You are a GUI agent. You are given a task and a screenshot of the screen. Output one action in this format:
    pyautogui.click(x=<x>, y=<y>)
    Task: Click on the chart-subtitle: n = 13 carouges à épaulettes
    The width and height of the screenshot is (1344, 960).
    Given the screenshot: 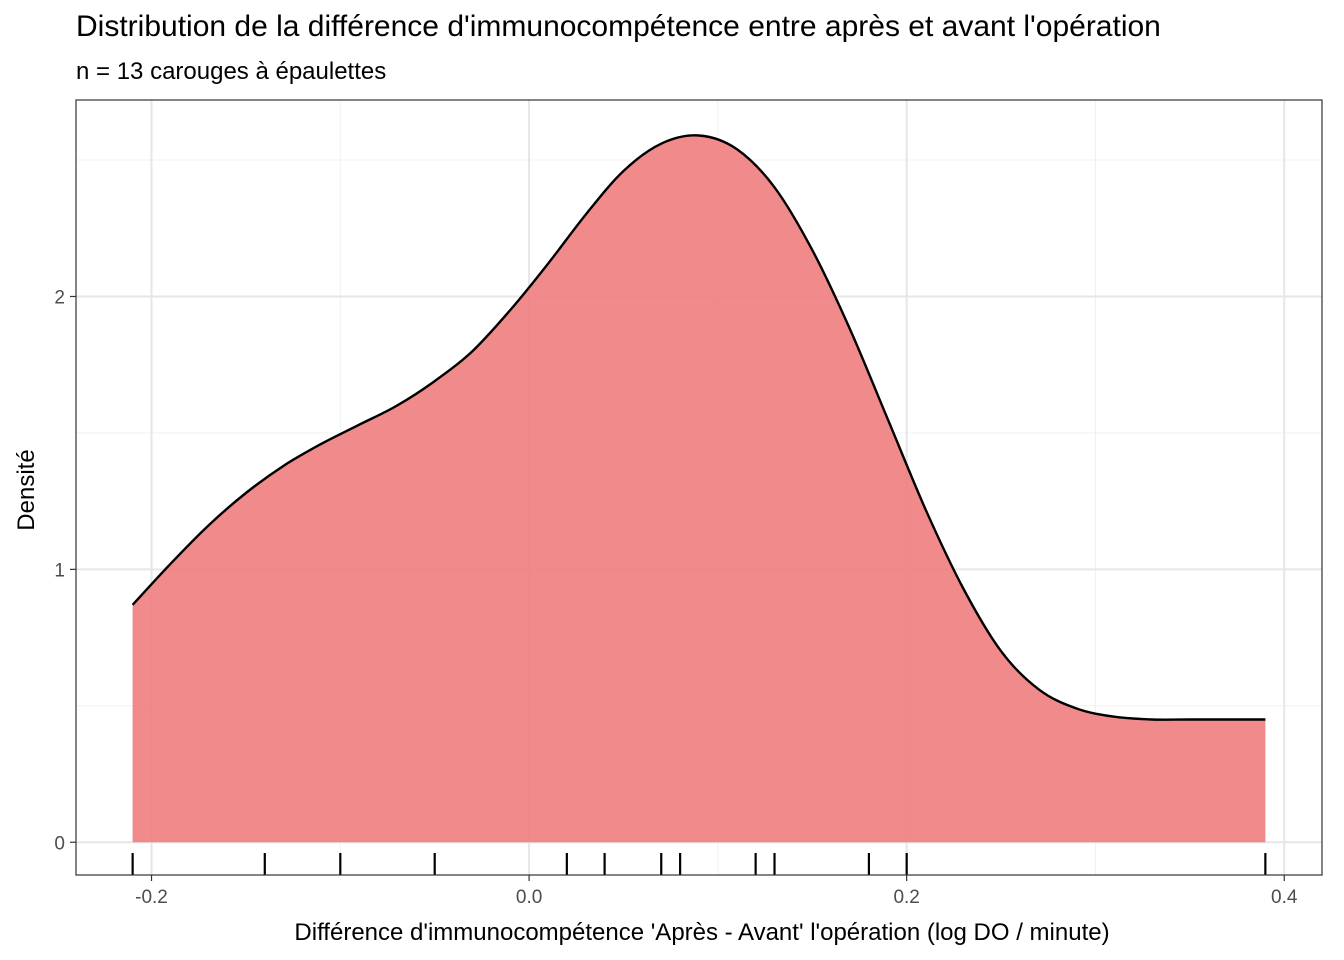 What is the action you would take?
    pyautogui.click(x=231, y=71)
    